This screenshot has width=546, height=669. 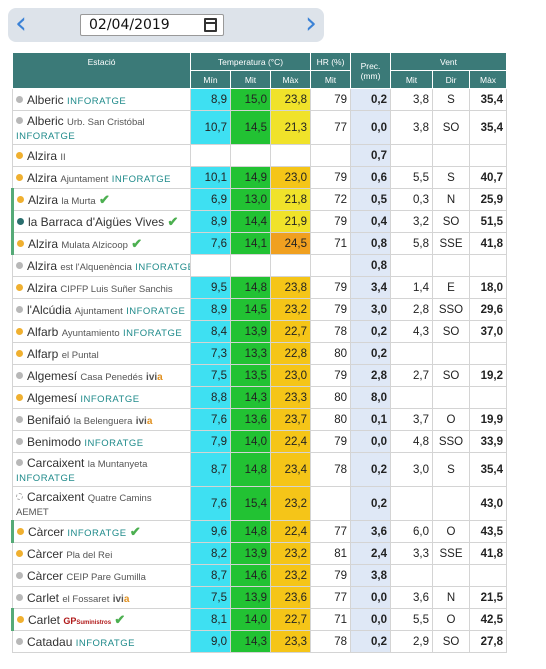 I want to click on station-name-cell: Benimodo INFORATGE, so click(x=101, y=441).